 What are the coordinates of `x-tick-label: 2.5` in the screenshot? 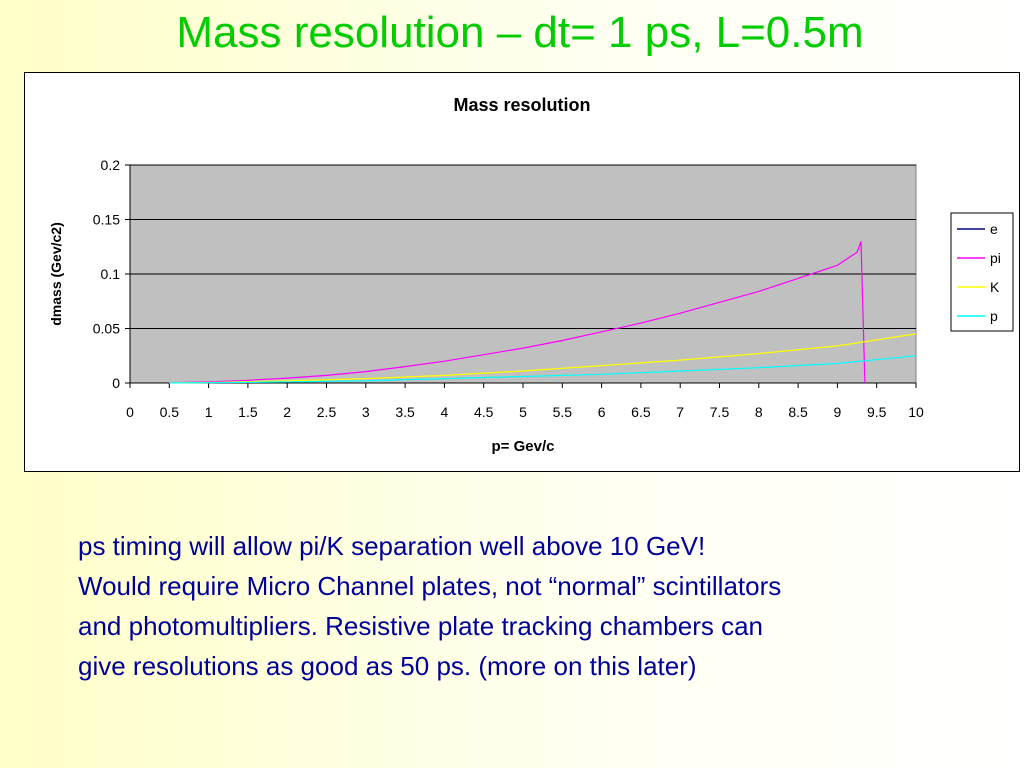 It's located at (327, 412).